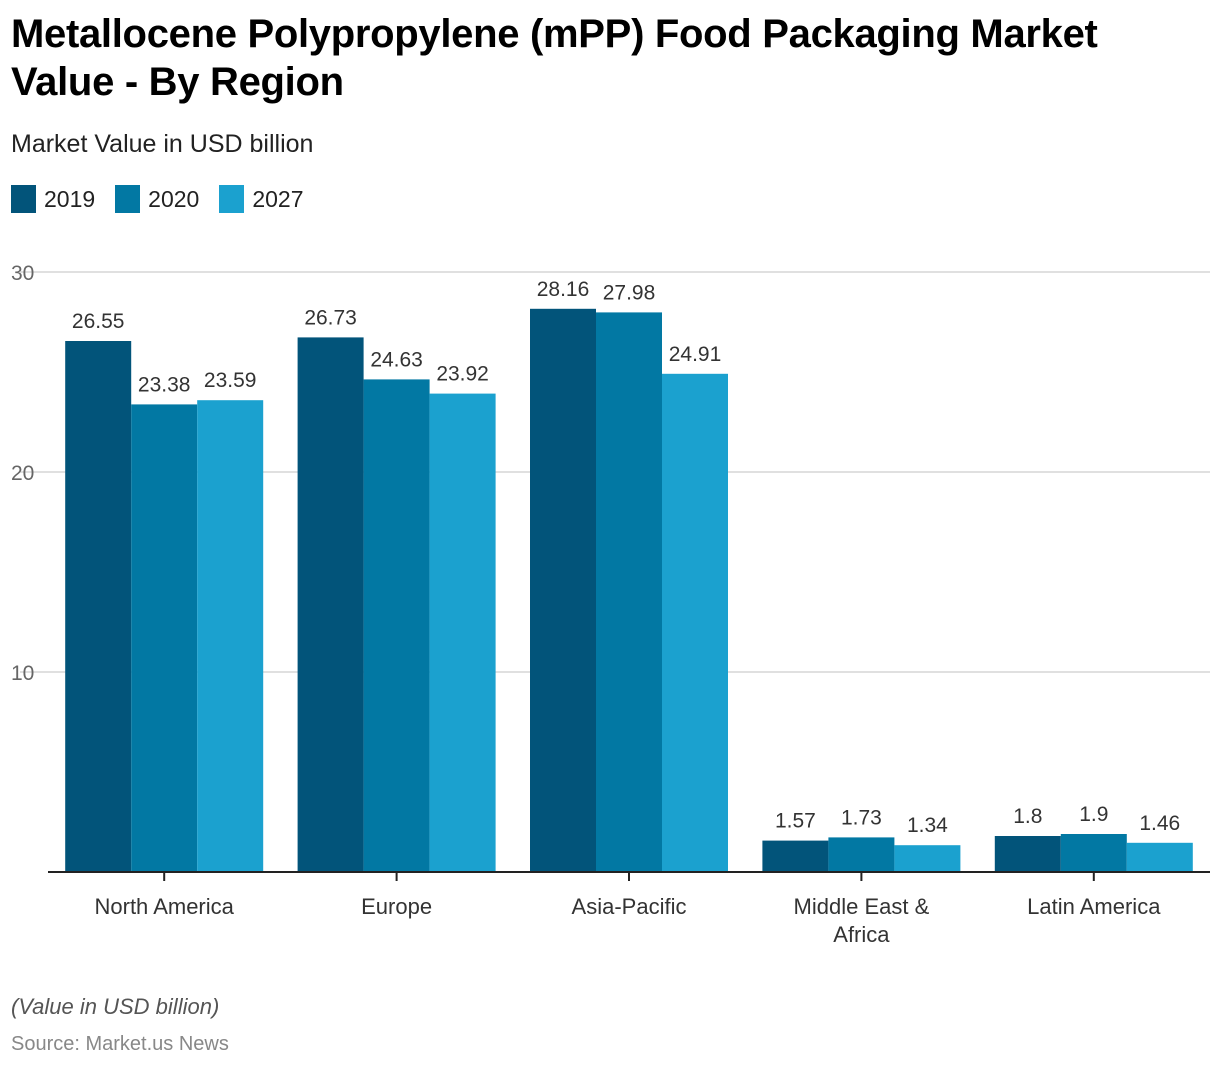 Image resolution: width=1220 pixels, height=1070 pixels. What do you see at coordinates (462, 374) in the screenshot?
I see `data-label: 23.92` at bounding box center [462, 374].